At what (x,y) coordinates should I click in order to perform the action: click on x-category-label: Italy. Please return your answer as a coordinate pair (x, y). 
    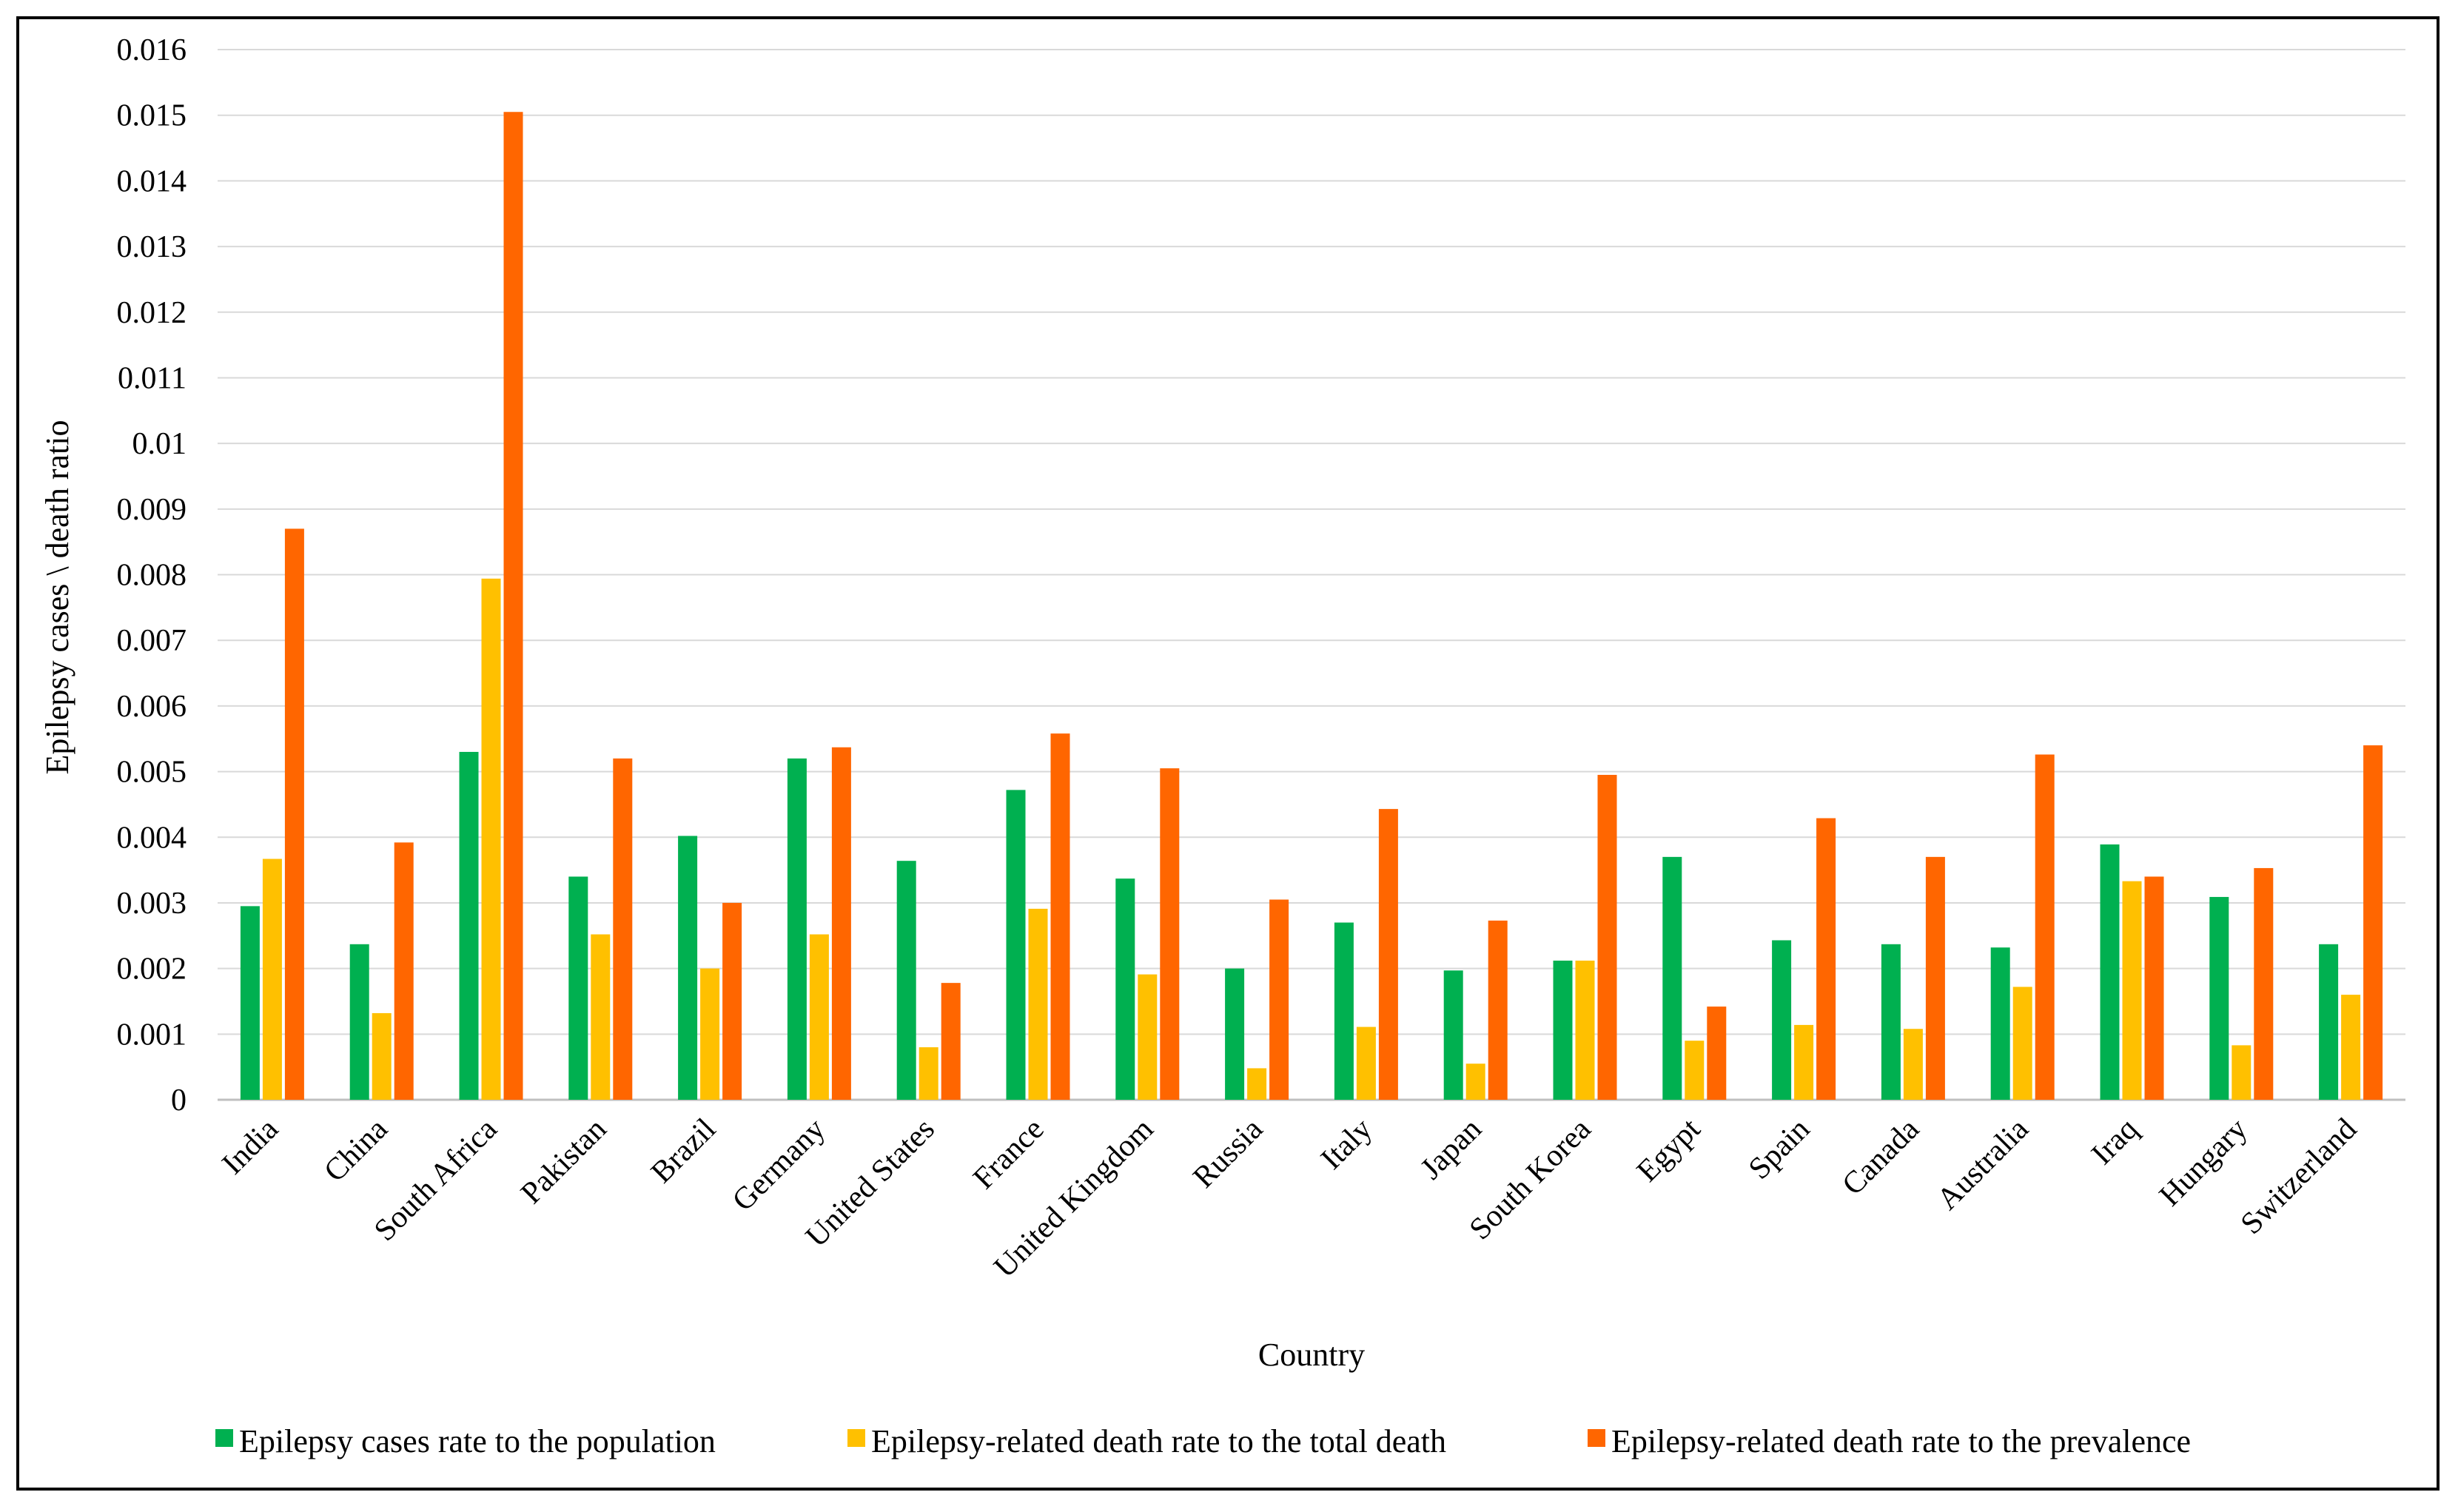
    Looking at the image, I should click on (1346, 1144).